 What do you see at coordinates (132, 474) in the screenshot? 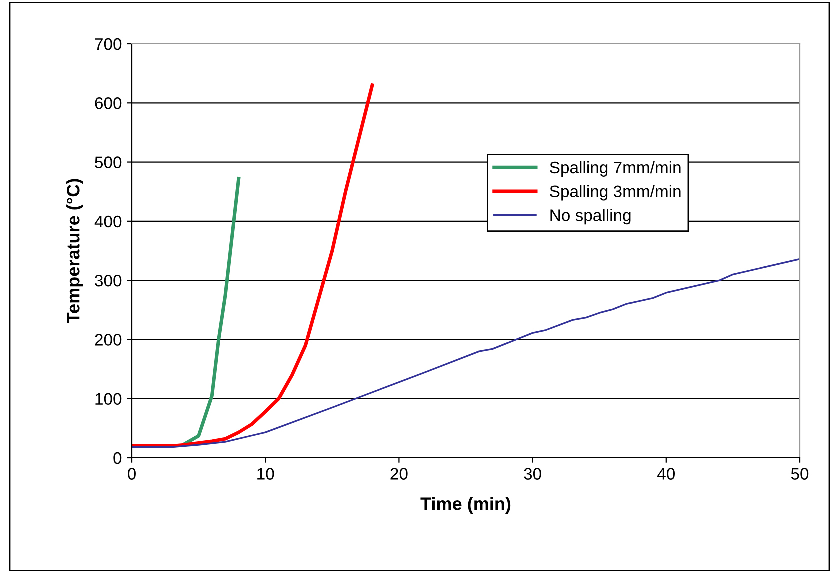
I see `x-tick-label: 0` at bounding box center [132, 474].